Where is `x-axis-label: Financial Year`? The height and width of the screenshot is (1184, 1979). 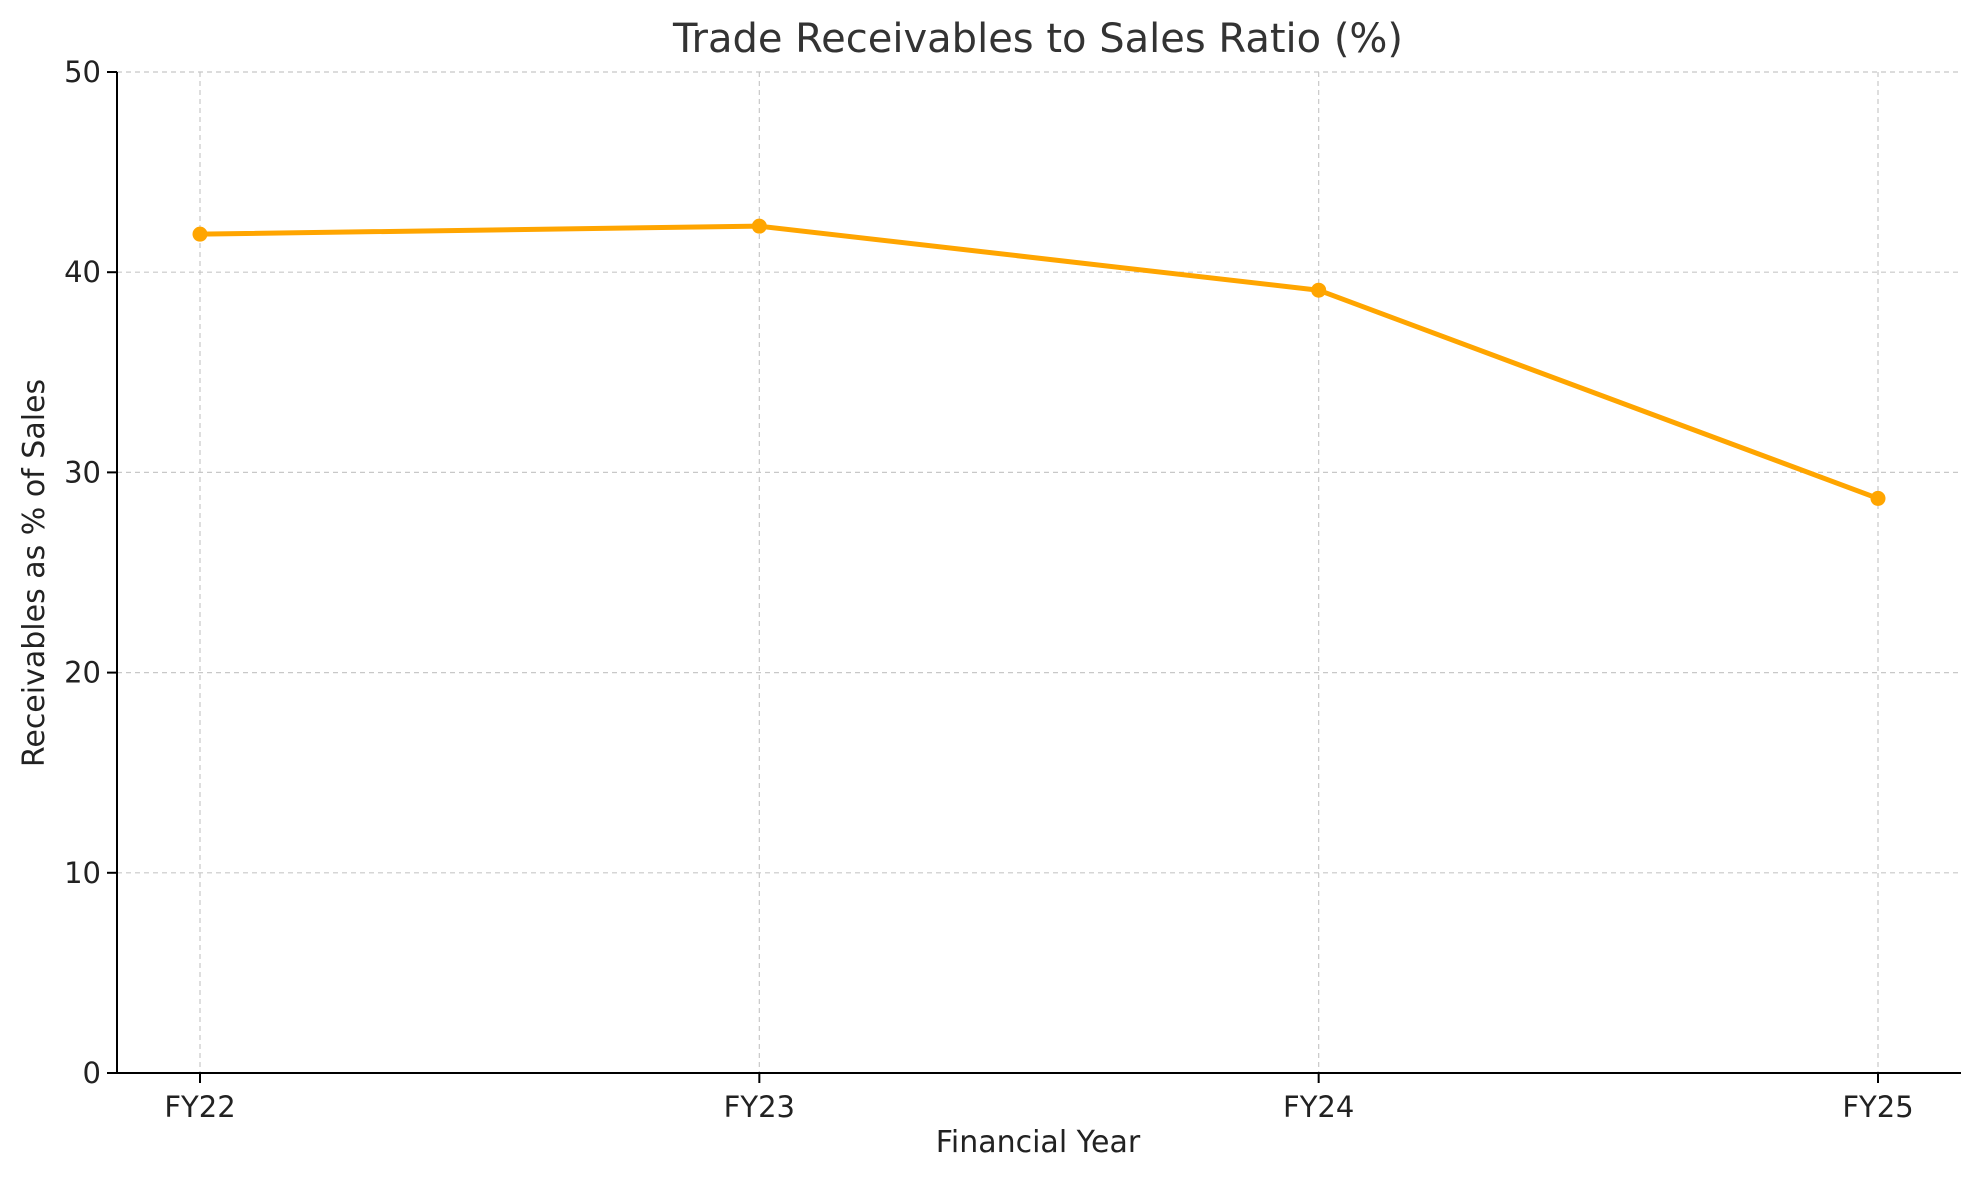 x-axis-label: Financial Year is located at coordinates (1038, 1142).